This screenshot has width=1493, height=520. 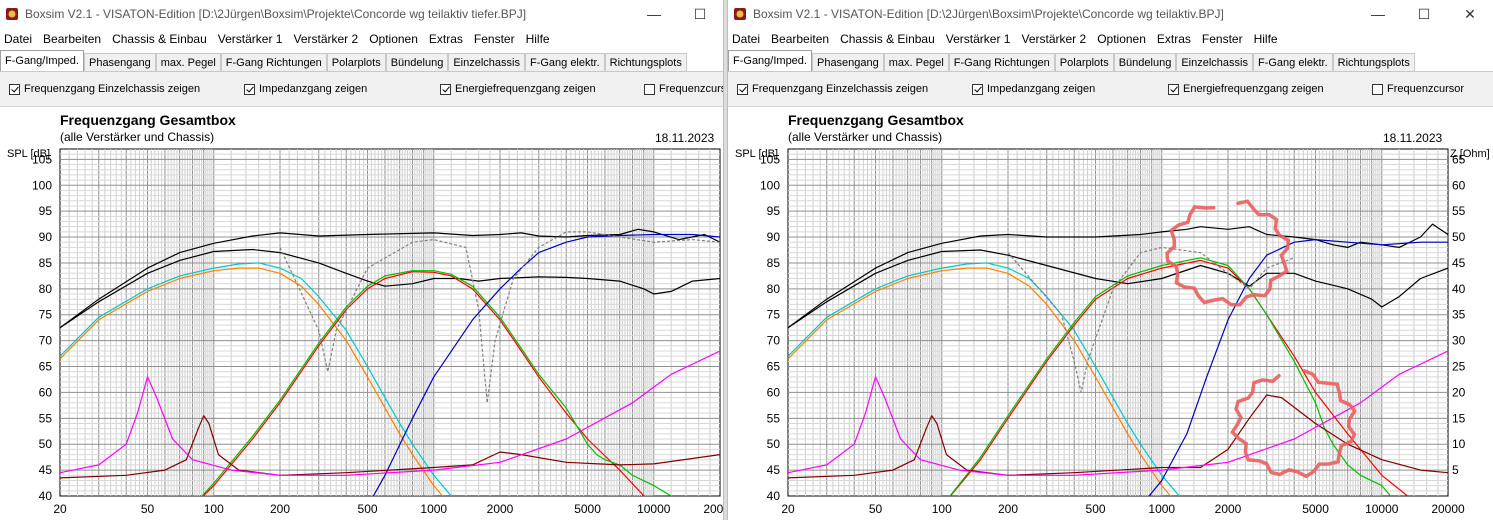 What do you see at coordinates (1459, 211) in the screenshot?
I see `y2-tick-label: 55` at bounding box center [1459, 211].